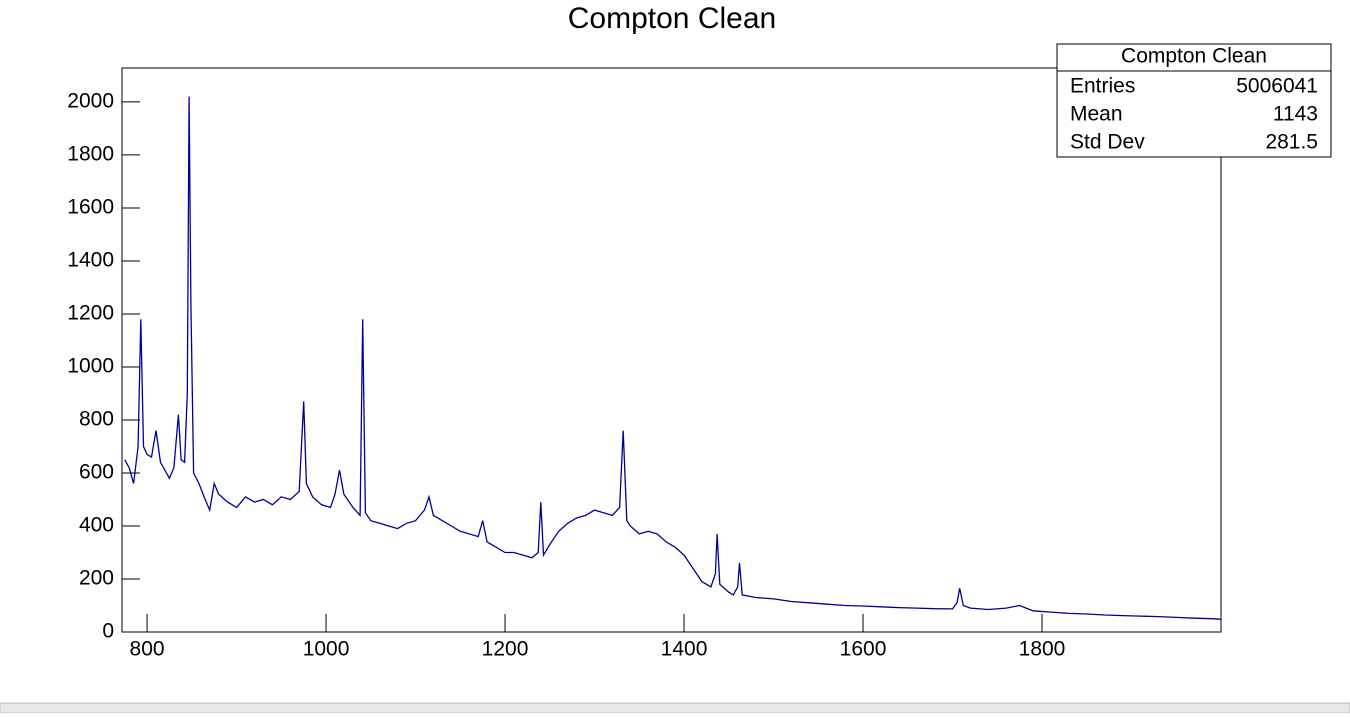 This screenshot has width=1350, height=718. What do you see at coordinates (147, 649) in the screenshot?
I see `x-tick-label: 800` at bounding box center [147, 649].